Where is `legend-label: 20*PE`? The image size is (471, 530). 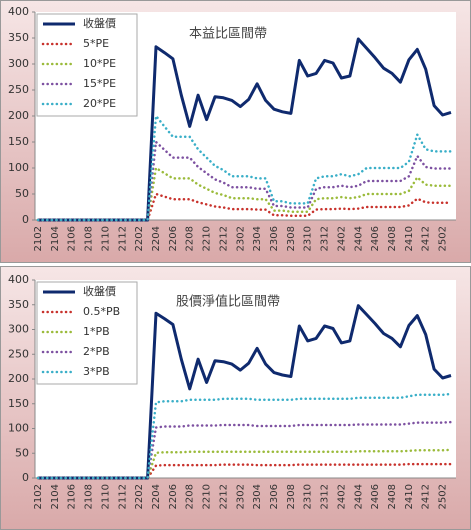
legend-label: 20*PE is located at coordinates (99, 103).